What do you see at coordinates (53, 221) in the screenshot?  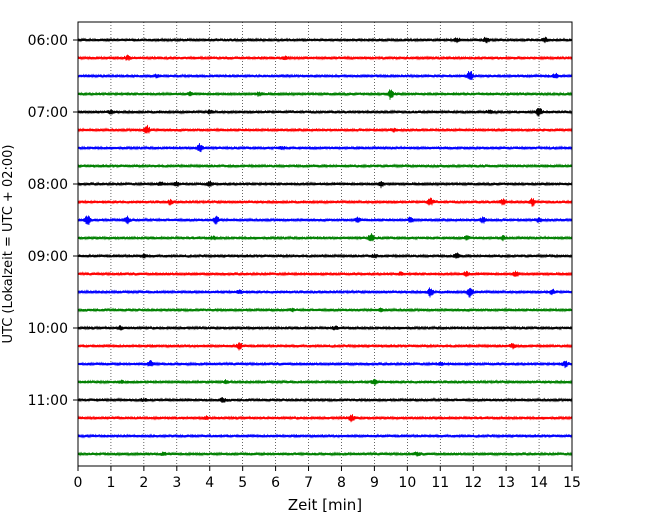 I see `y-axis: 06:00 07:00 08:00 09:00 10:00 11:00` at bounding box center [53, 221].